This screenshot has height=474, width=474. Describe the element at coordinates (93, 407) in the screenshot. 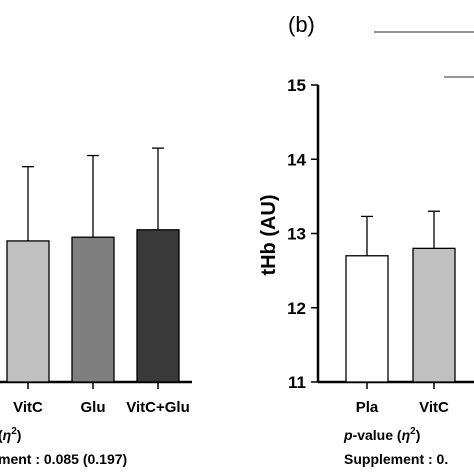

I see `category-label: Glu` at that location.